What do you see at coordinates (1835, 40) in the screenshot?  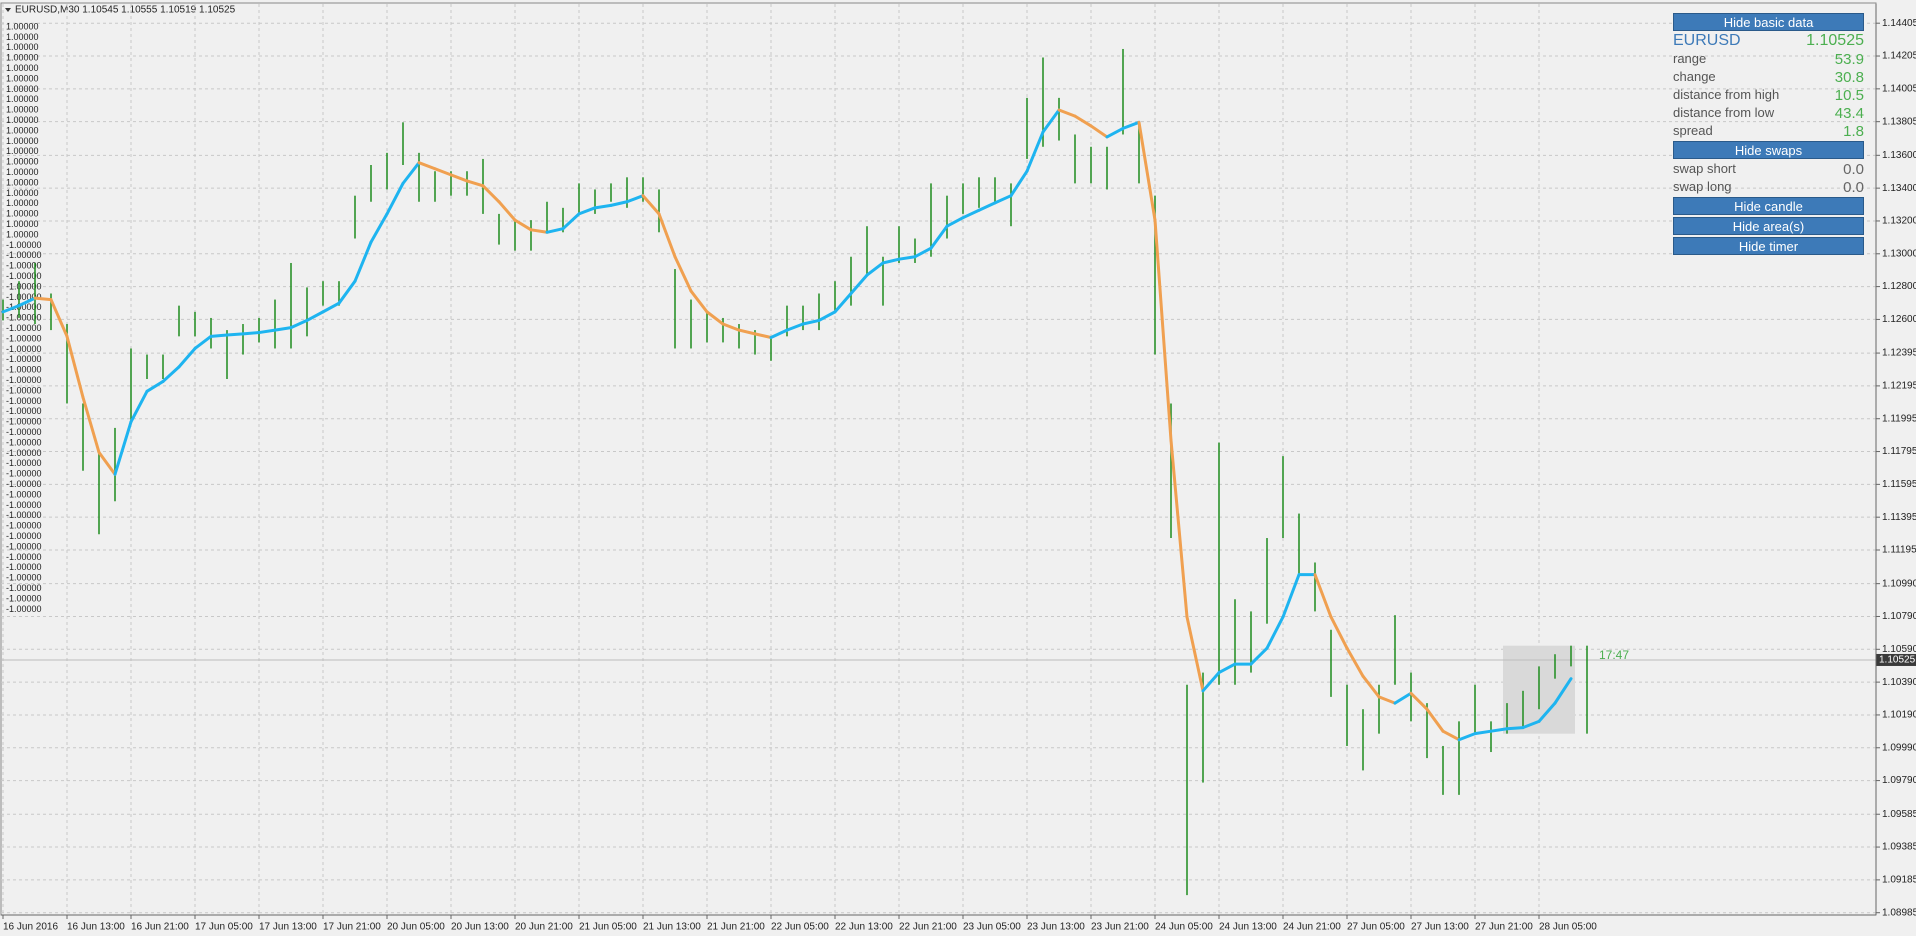 I see `price: 1.10525` at bounding box center [1835, 40].